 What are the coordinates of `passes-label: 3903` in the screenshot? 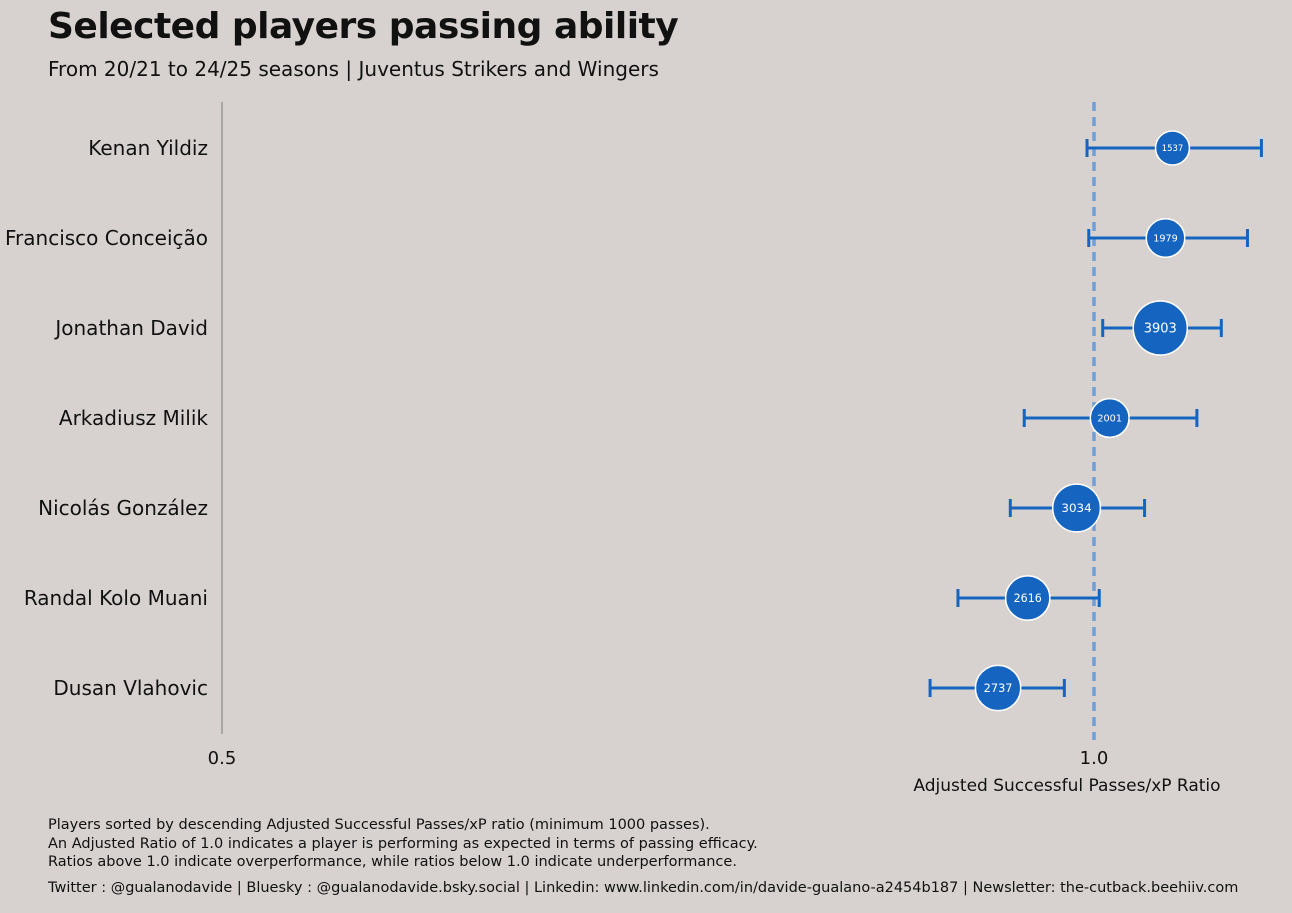 It's located at (1160, 329).